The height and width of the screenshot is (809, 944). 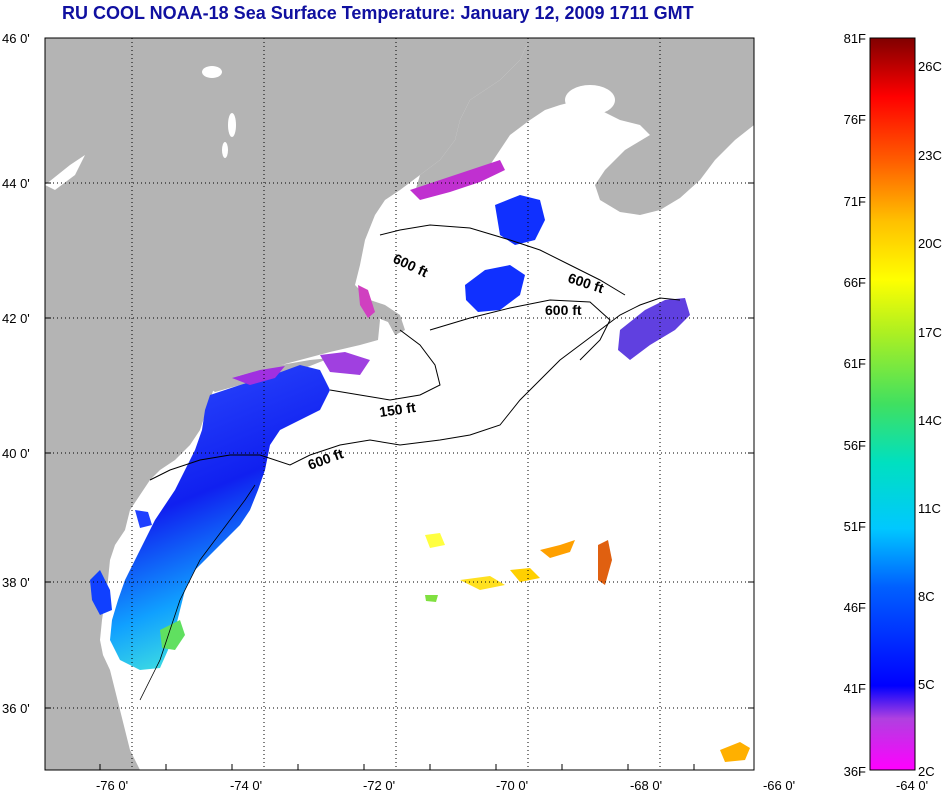 What do you see at coordinates (930, 155) in the screenshot?
I see `colorbar-c-label: 23C` at bounding box center [930, 155].